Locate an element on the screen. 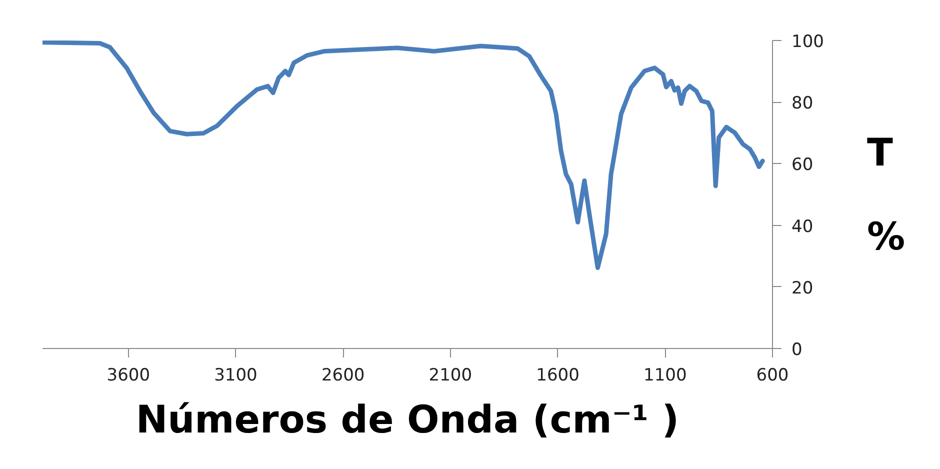  x-tick-label: 1600 is located at coordinates (558, 376).